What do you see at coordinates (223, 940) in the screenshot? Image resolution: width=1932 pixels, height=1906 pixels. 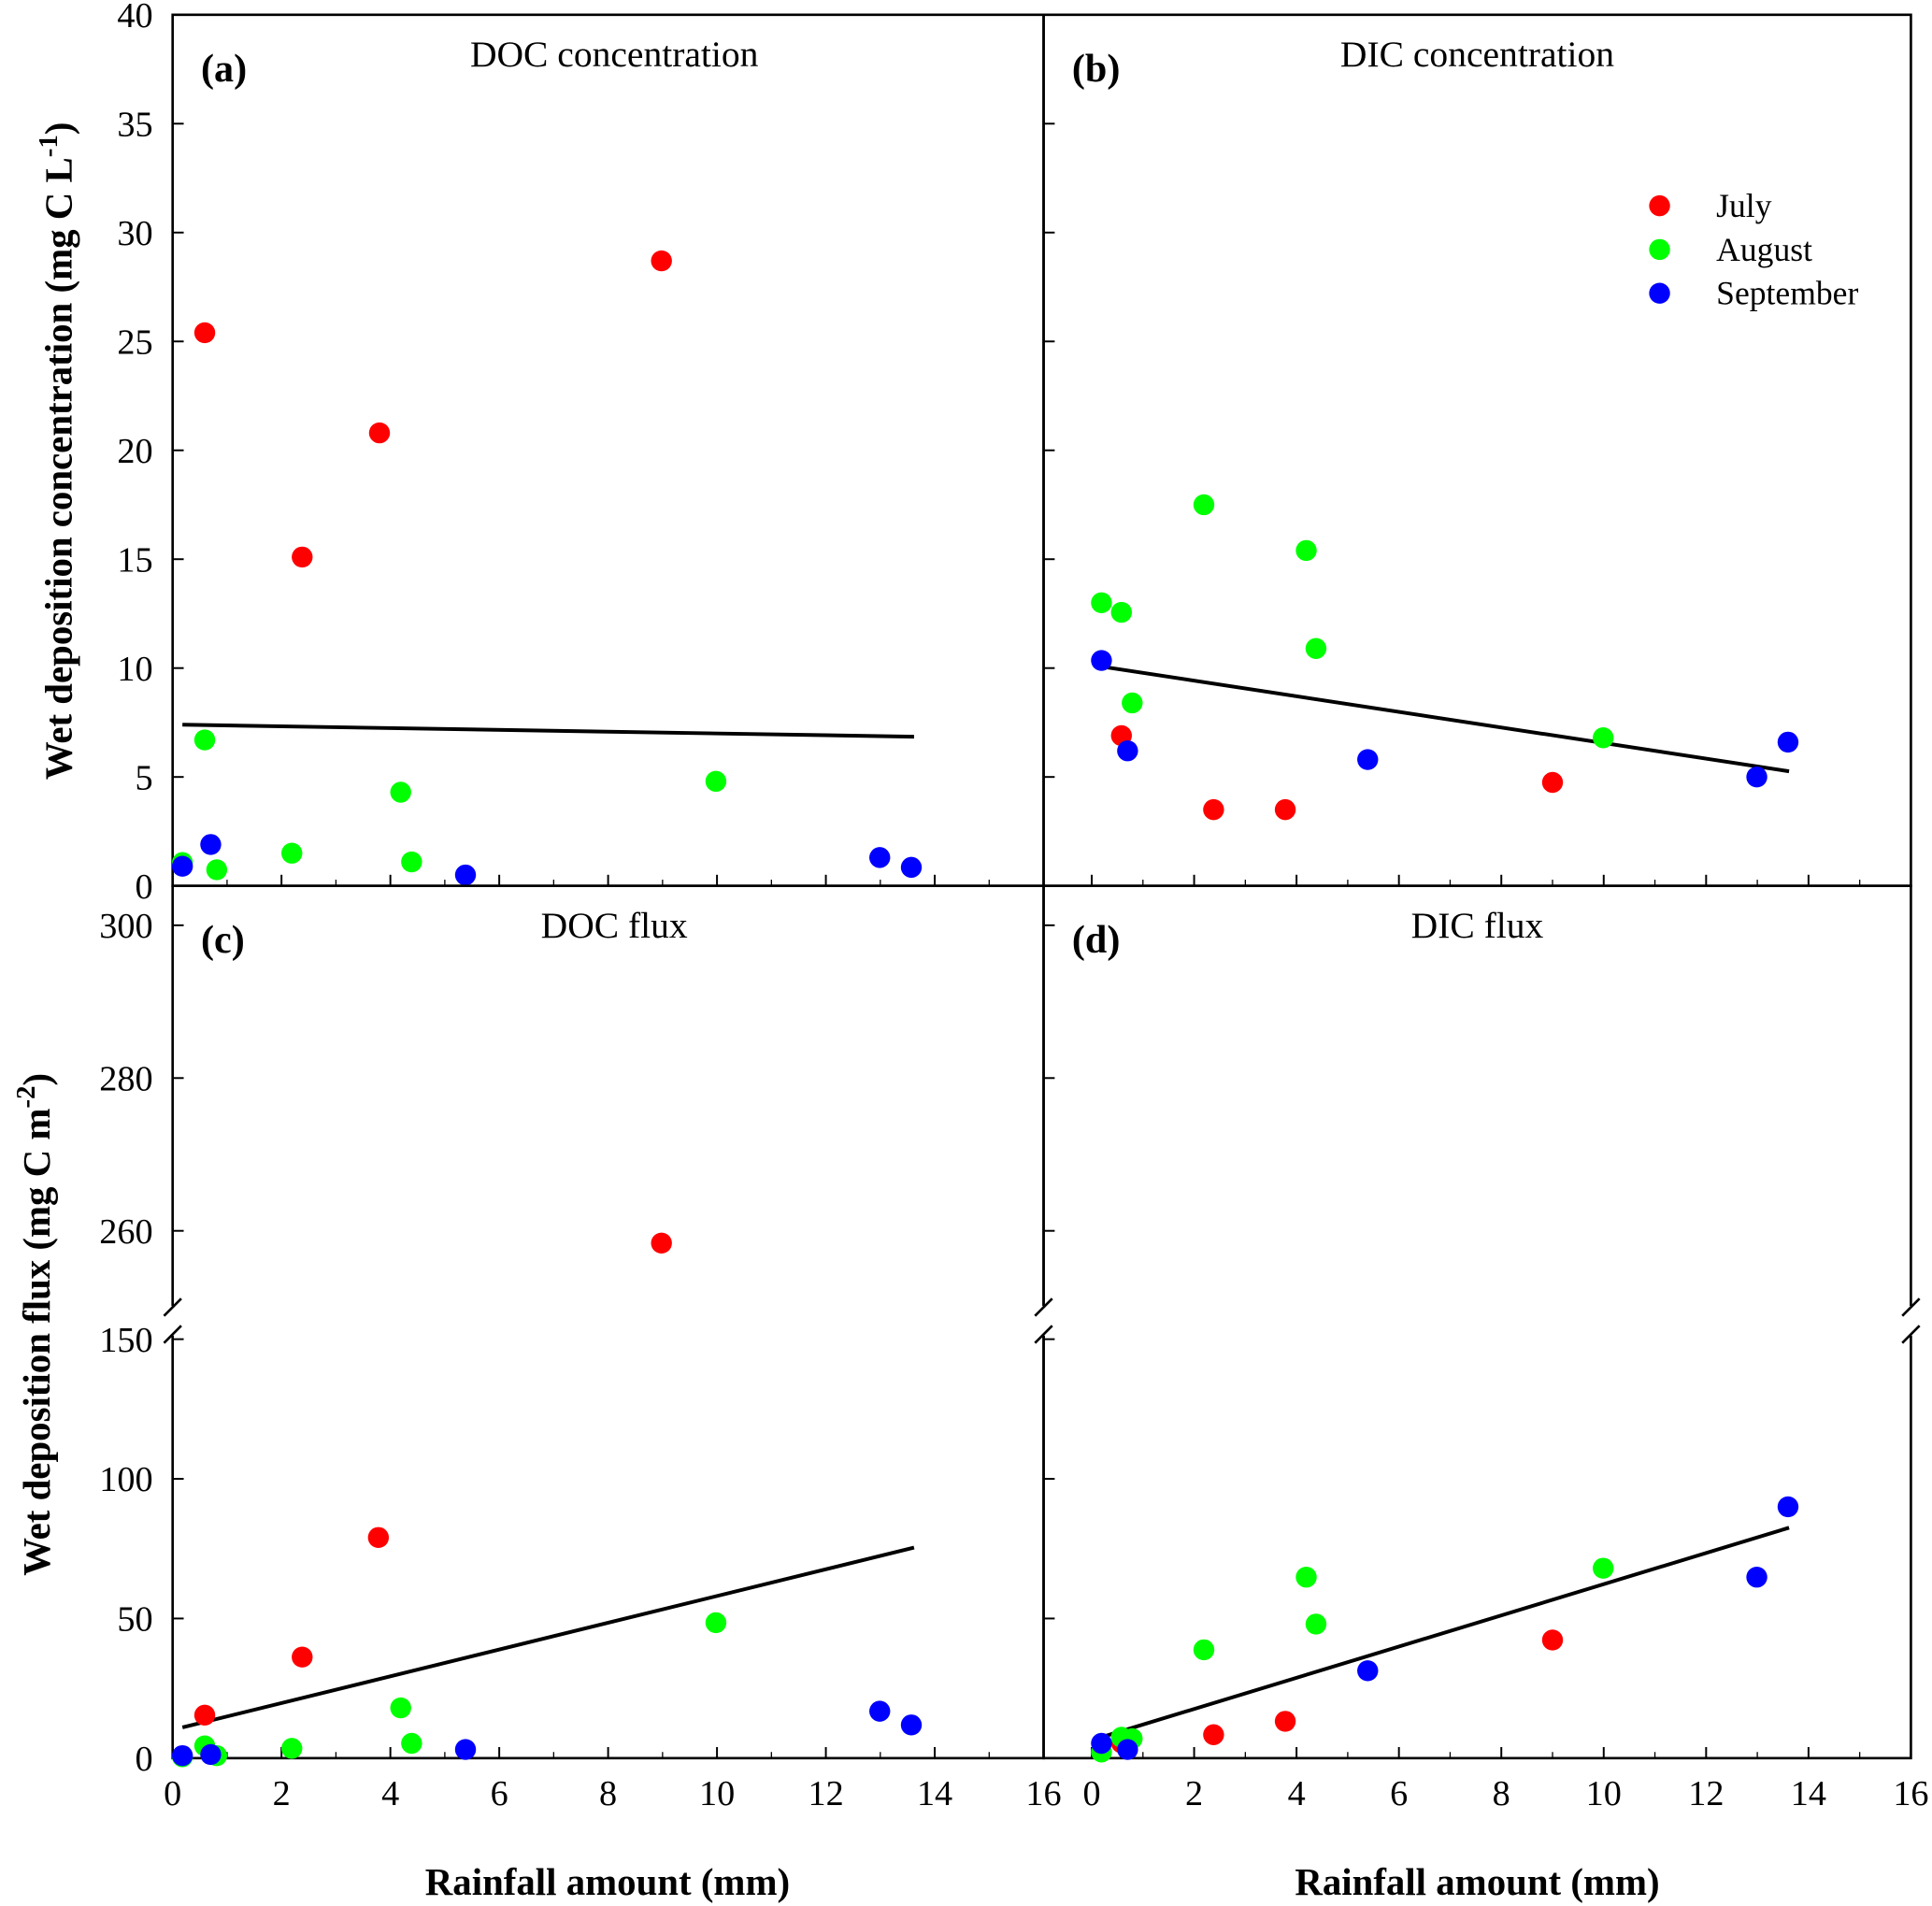 I see `panel-label: (c)` at bounding box center [223, 940].